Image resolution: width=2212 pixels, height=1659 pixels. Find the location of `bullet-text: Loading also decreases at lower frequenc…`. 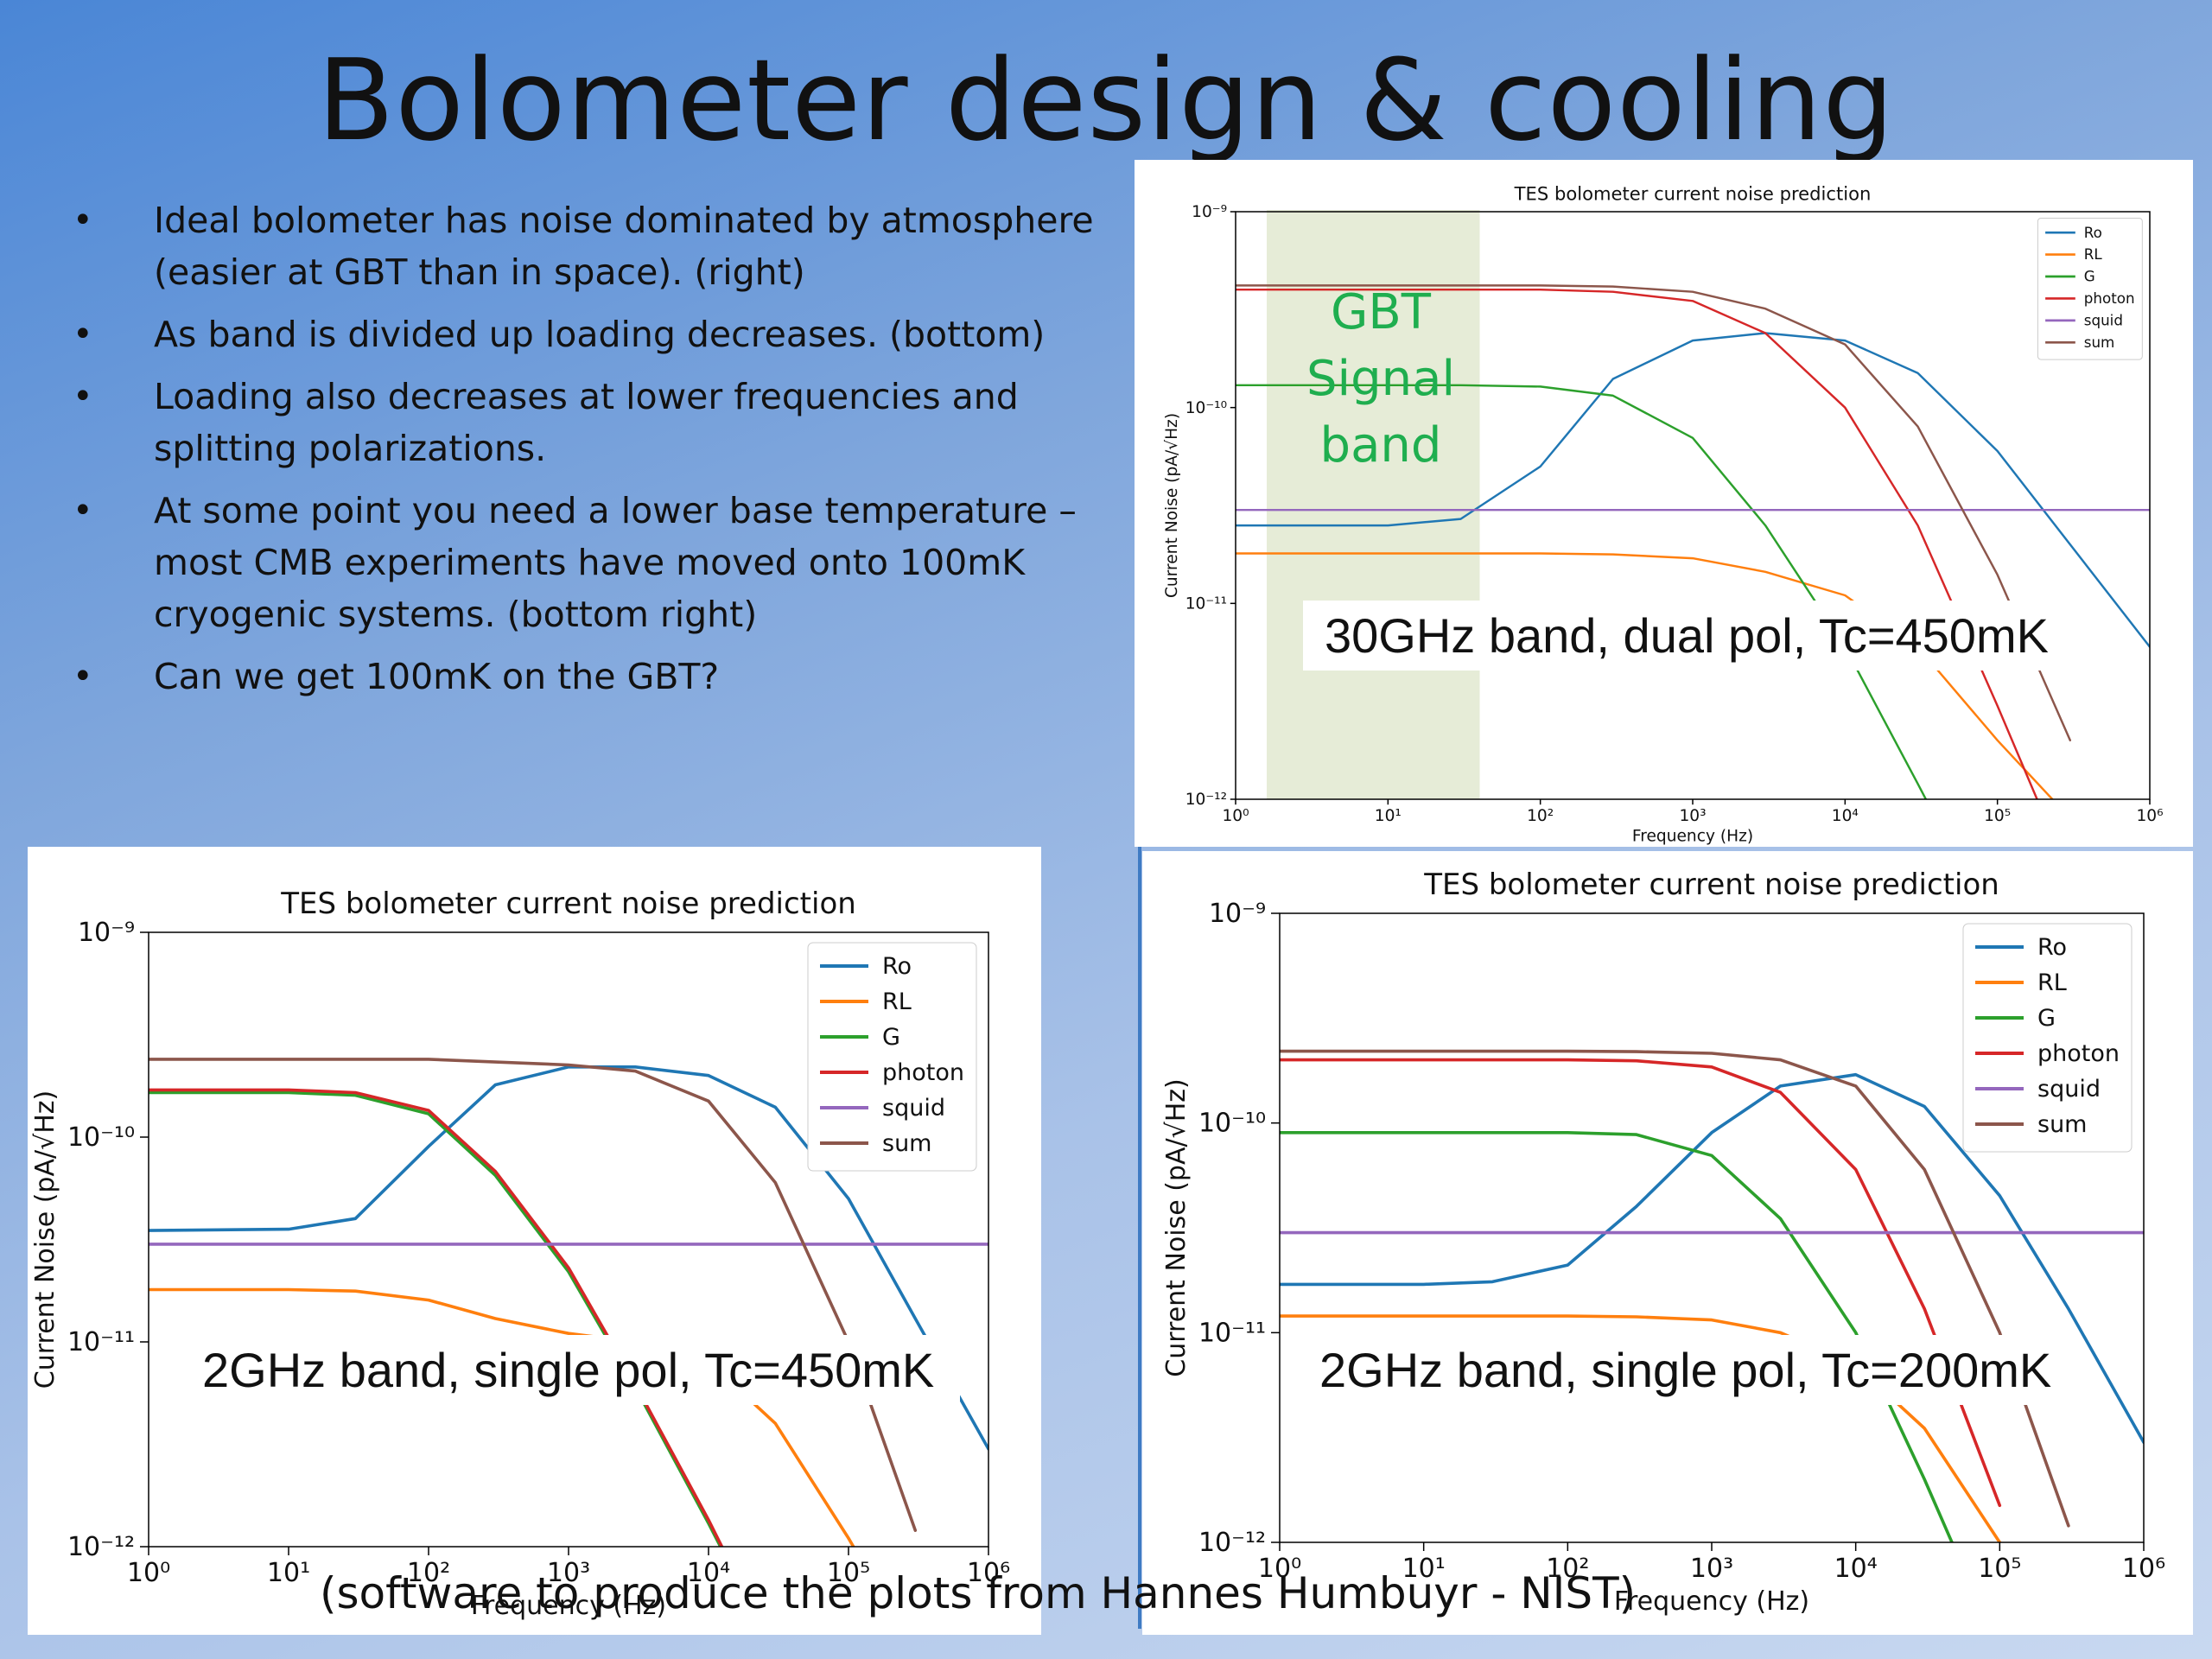

bullet-text: Loading also decreases at lower frequenc… is located at coordinates (586, 422).